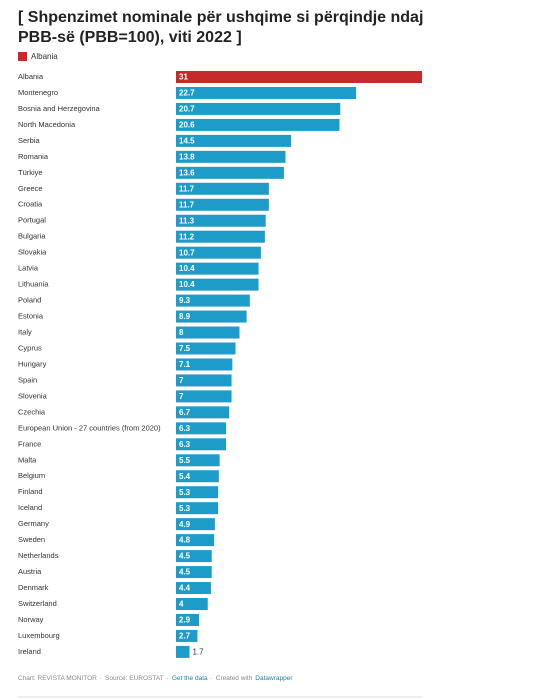  What do you see at coordinates (33, 523) in the screenshot?
I see `category-label: Germany` at bounding box center [33, 523].